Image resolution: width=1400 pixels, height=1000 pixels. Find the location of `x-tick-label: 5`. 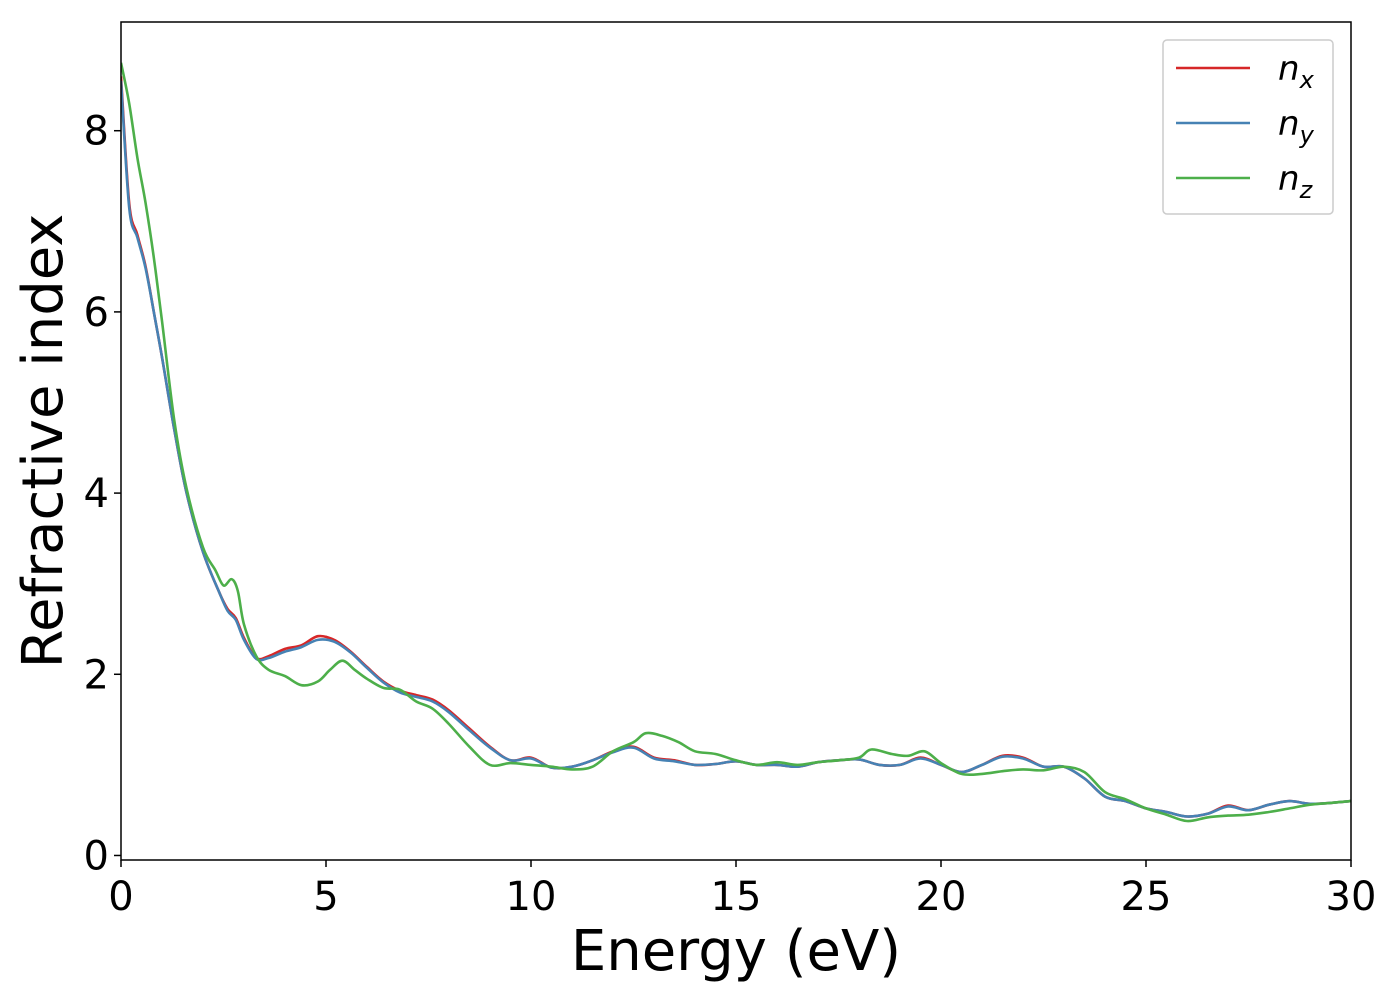

x-tick-label: 5 is located at coordinates (325, 897).